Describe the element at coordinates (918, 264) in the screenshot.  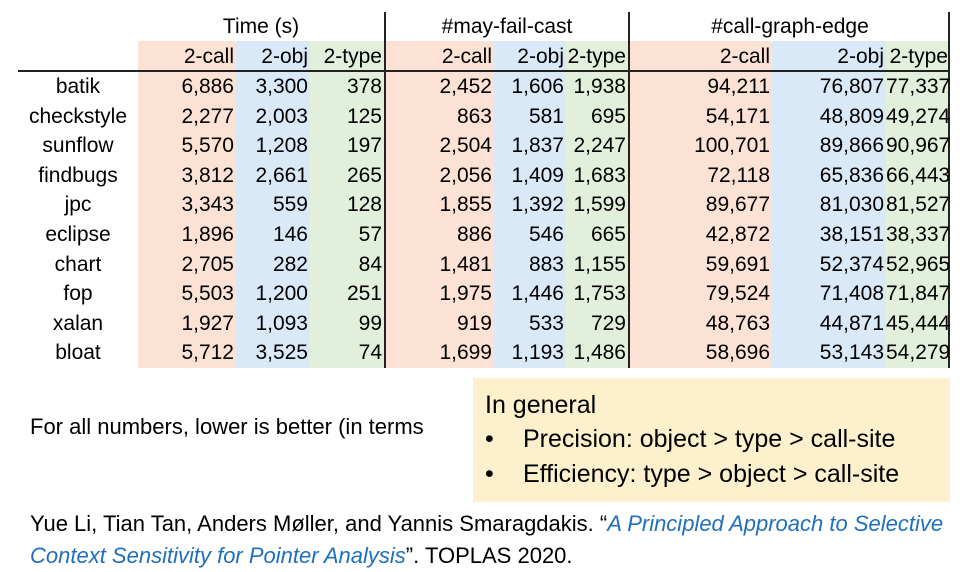
I see `table-cell: 52,965` at that location.